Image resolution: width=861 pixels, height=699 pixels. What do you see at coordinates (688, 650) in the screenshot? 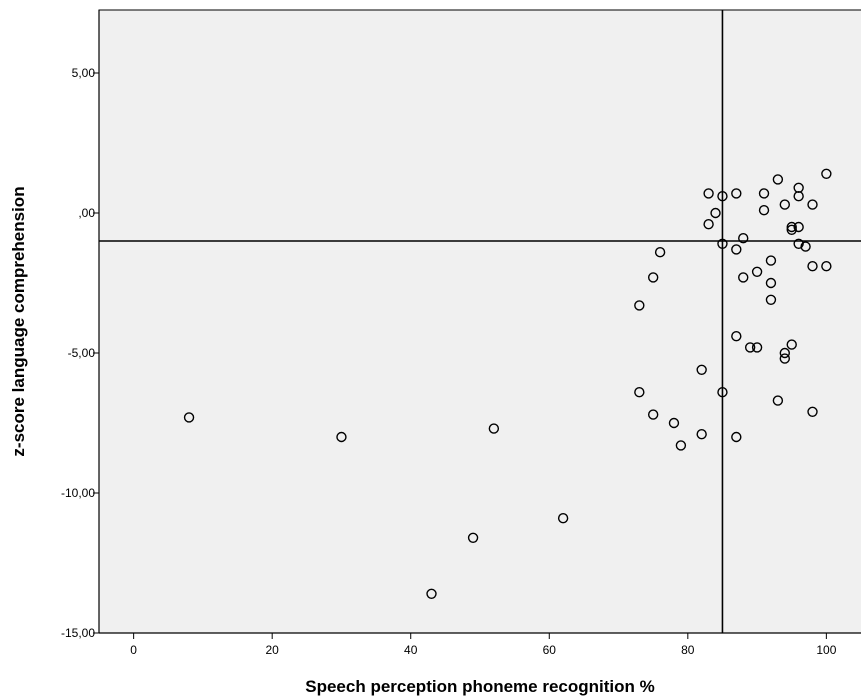
I see `x-tick-label: 80` at bounding box center [688, 650].